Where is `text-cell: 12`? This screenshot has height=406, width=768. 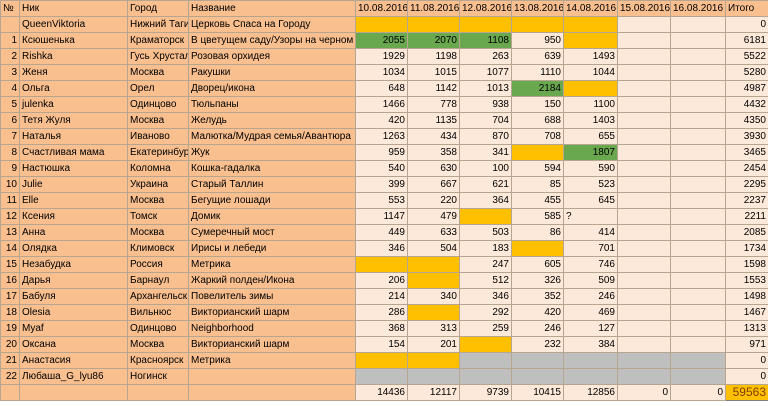
text-cell: 12 is located at coordinates (10, 216).